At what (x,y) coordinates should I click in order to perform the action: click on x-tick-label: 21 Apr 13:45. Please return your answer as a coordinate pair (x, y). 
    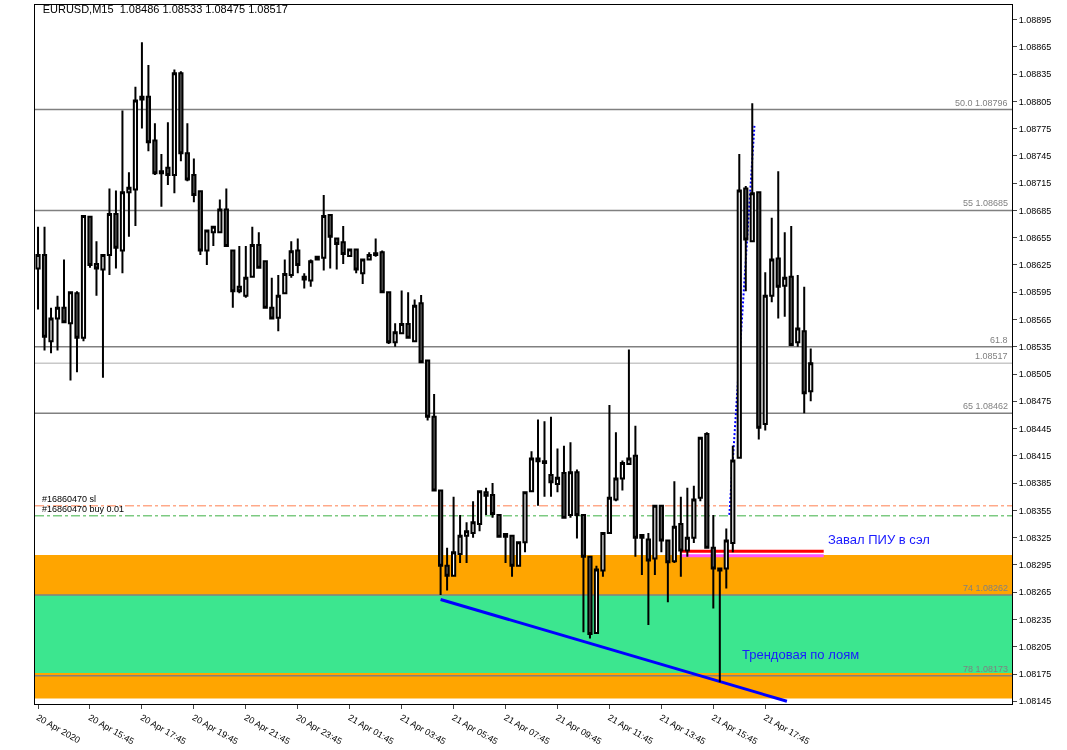
    Looking at the image, I should click on (683, 729).